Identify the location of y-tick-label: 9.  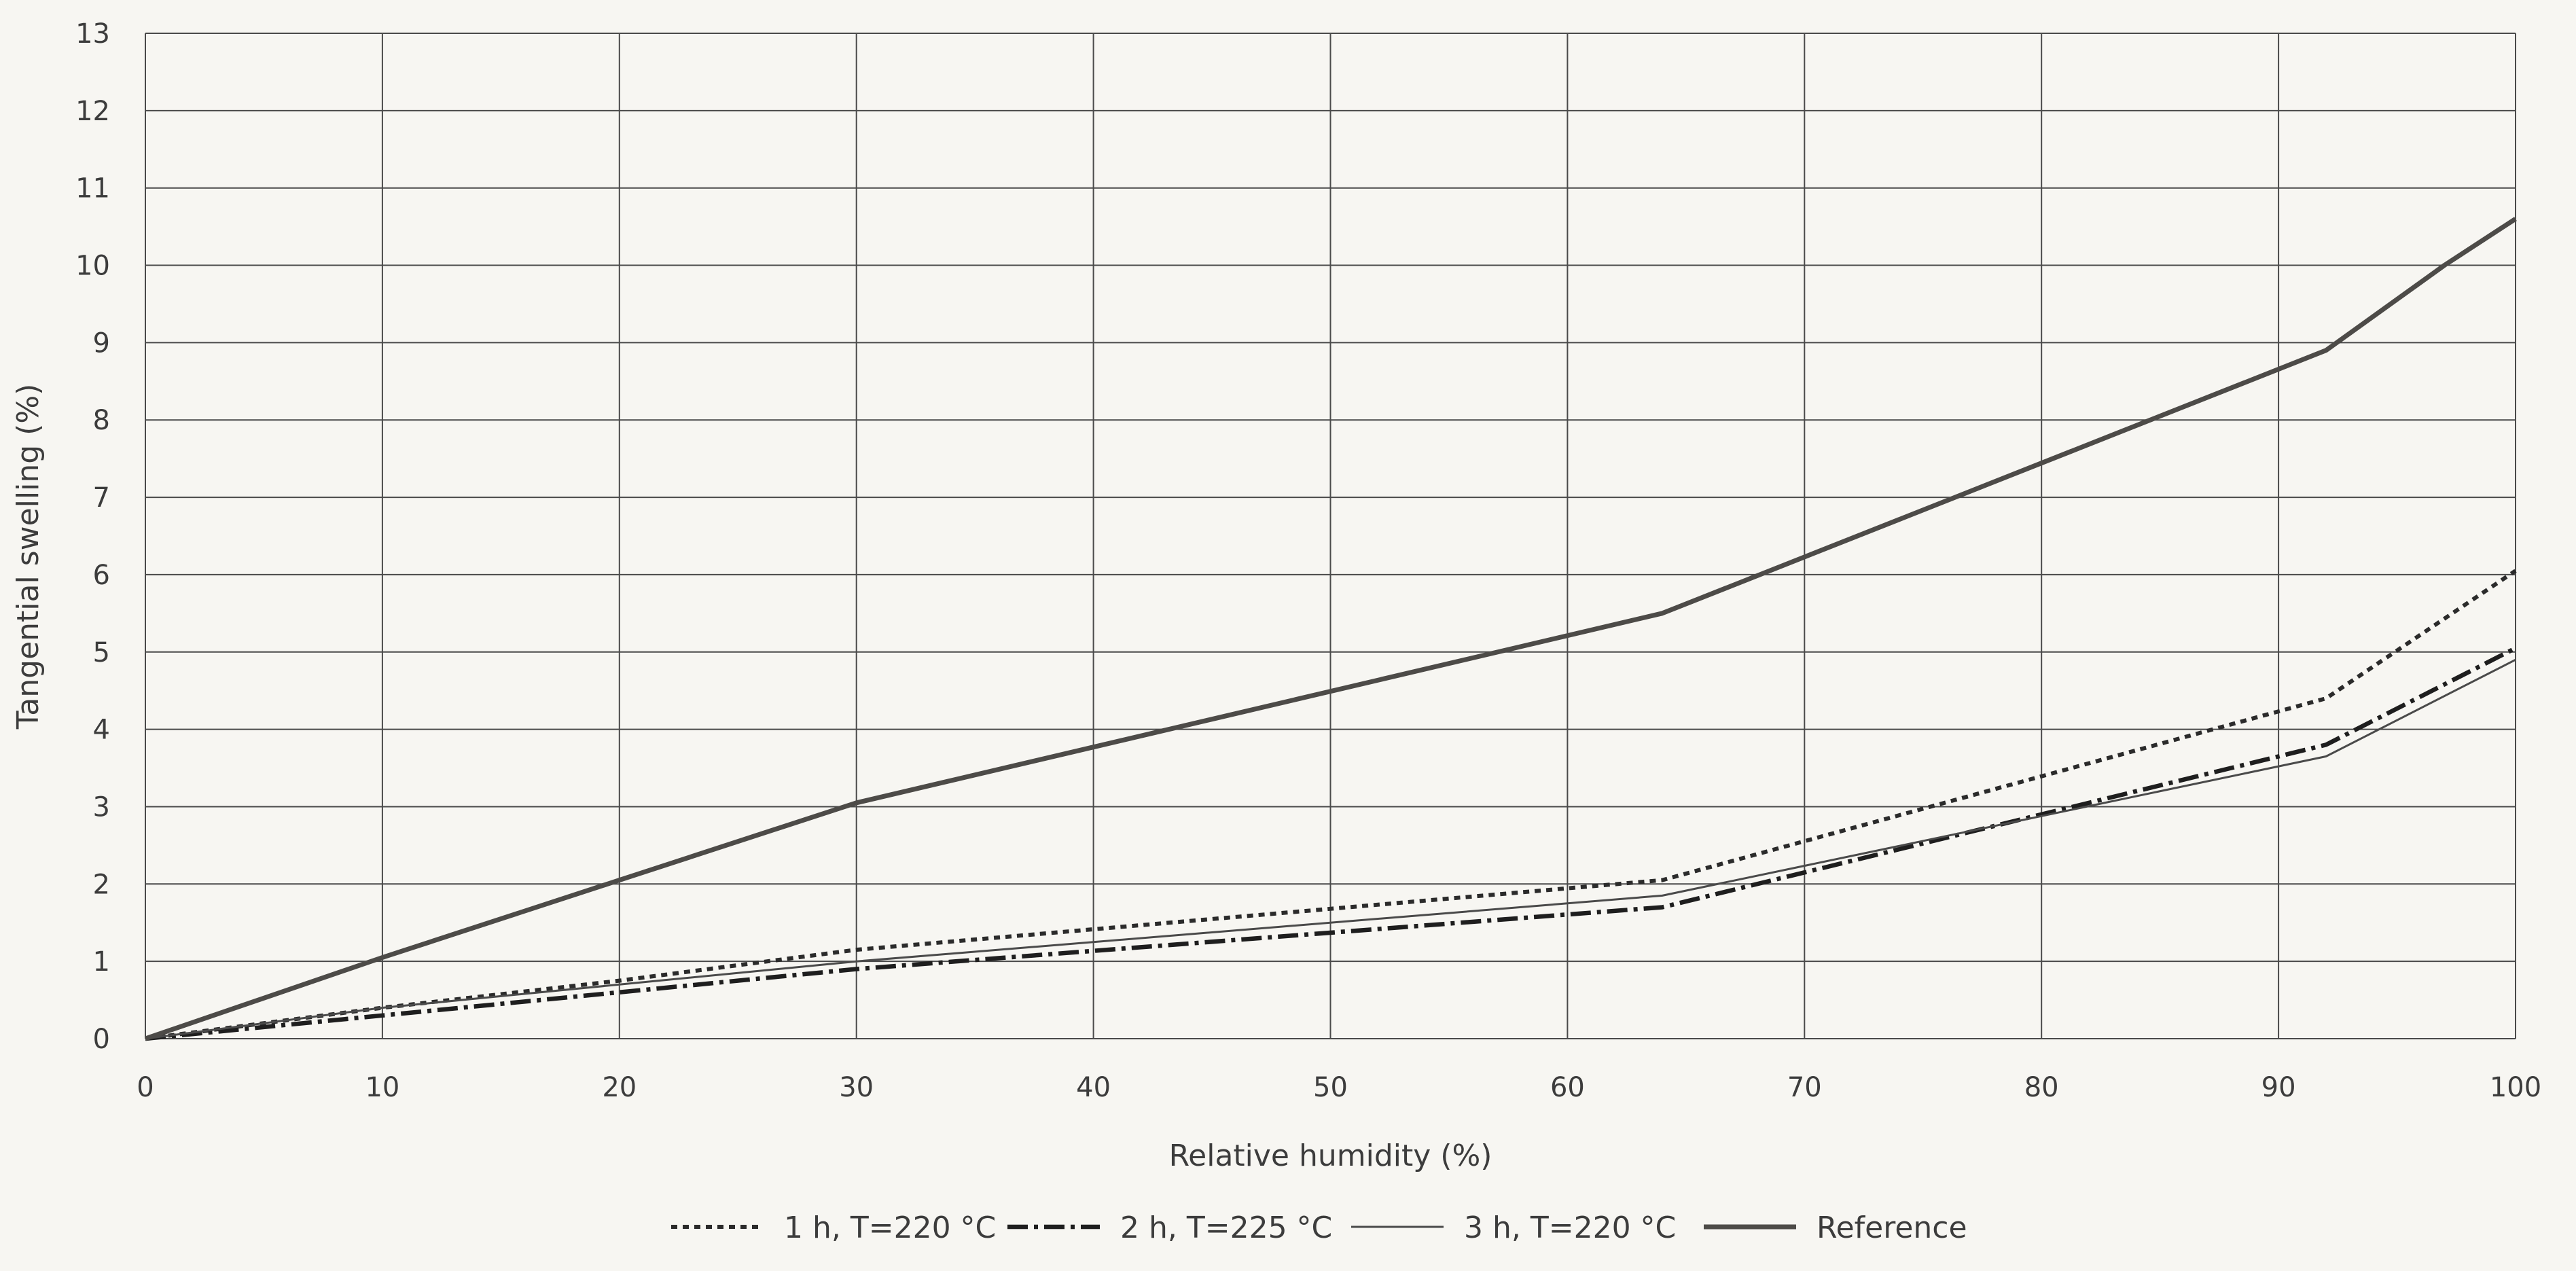
(102, 343).